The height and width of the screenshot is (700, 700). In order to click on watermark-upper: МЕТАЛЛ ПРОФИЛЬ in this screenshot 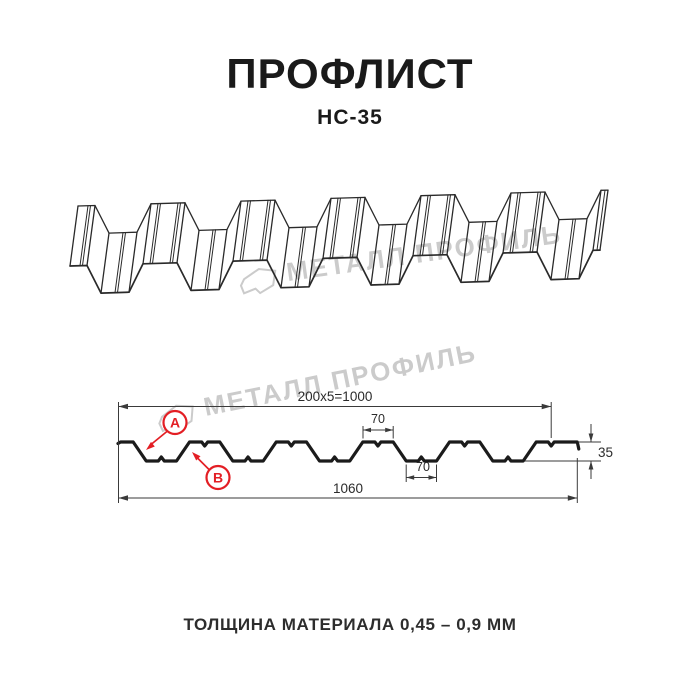, I will do `click(400, 256)`.